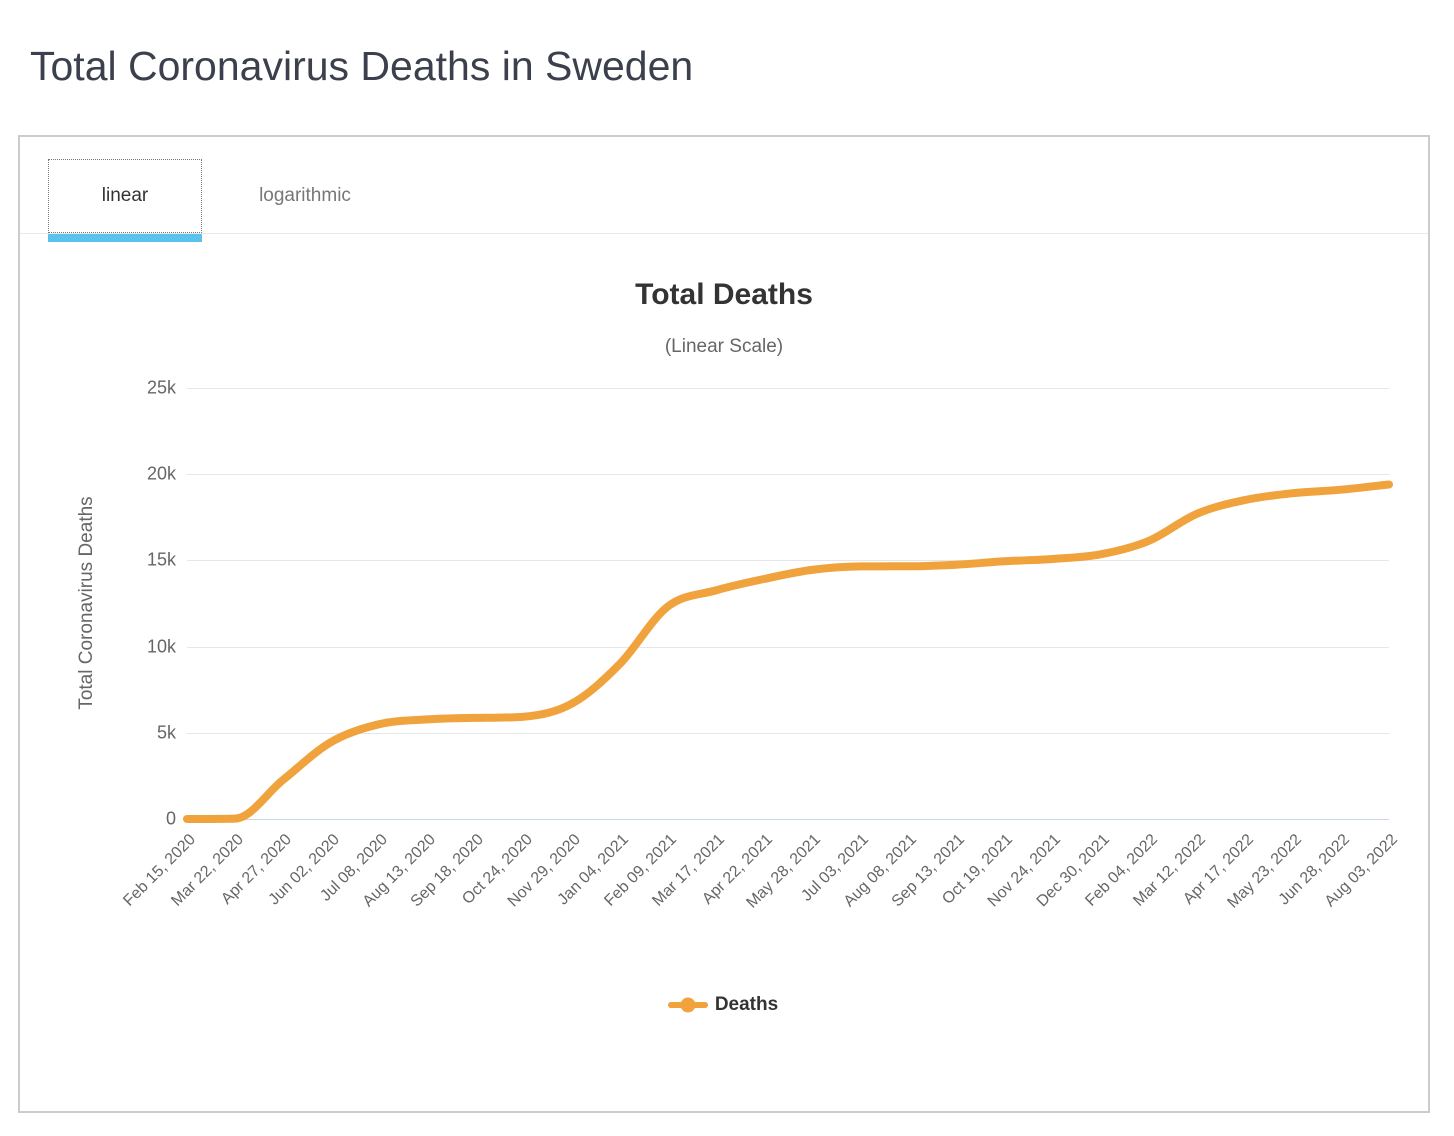 The width and height of the screenshot is (1454, 1136). Describe the element at coordinates (362, 66) in the screenshot. I see `page-title: Total Coronavirus Deaths in Sweden` at that location.